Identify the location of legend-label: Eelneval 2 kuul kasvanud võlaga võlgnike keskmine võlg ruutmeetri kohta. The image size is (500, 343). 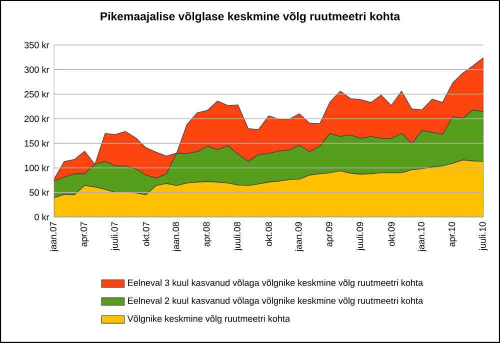
(276, 301).